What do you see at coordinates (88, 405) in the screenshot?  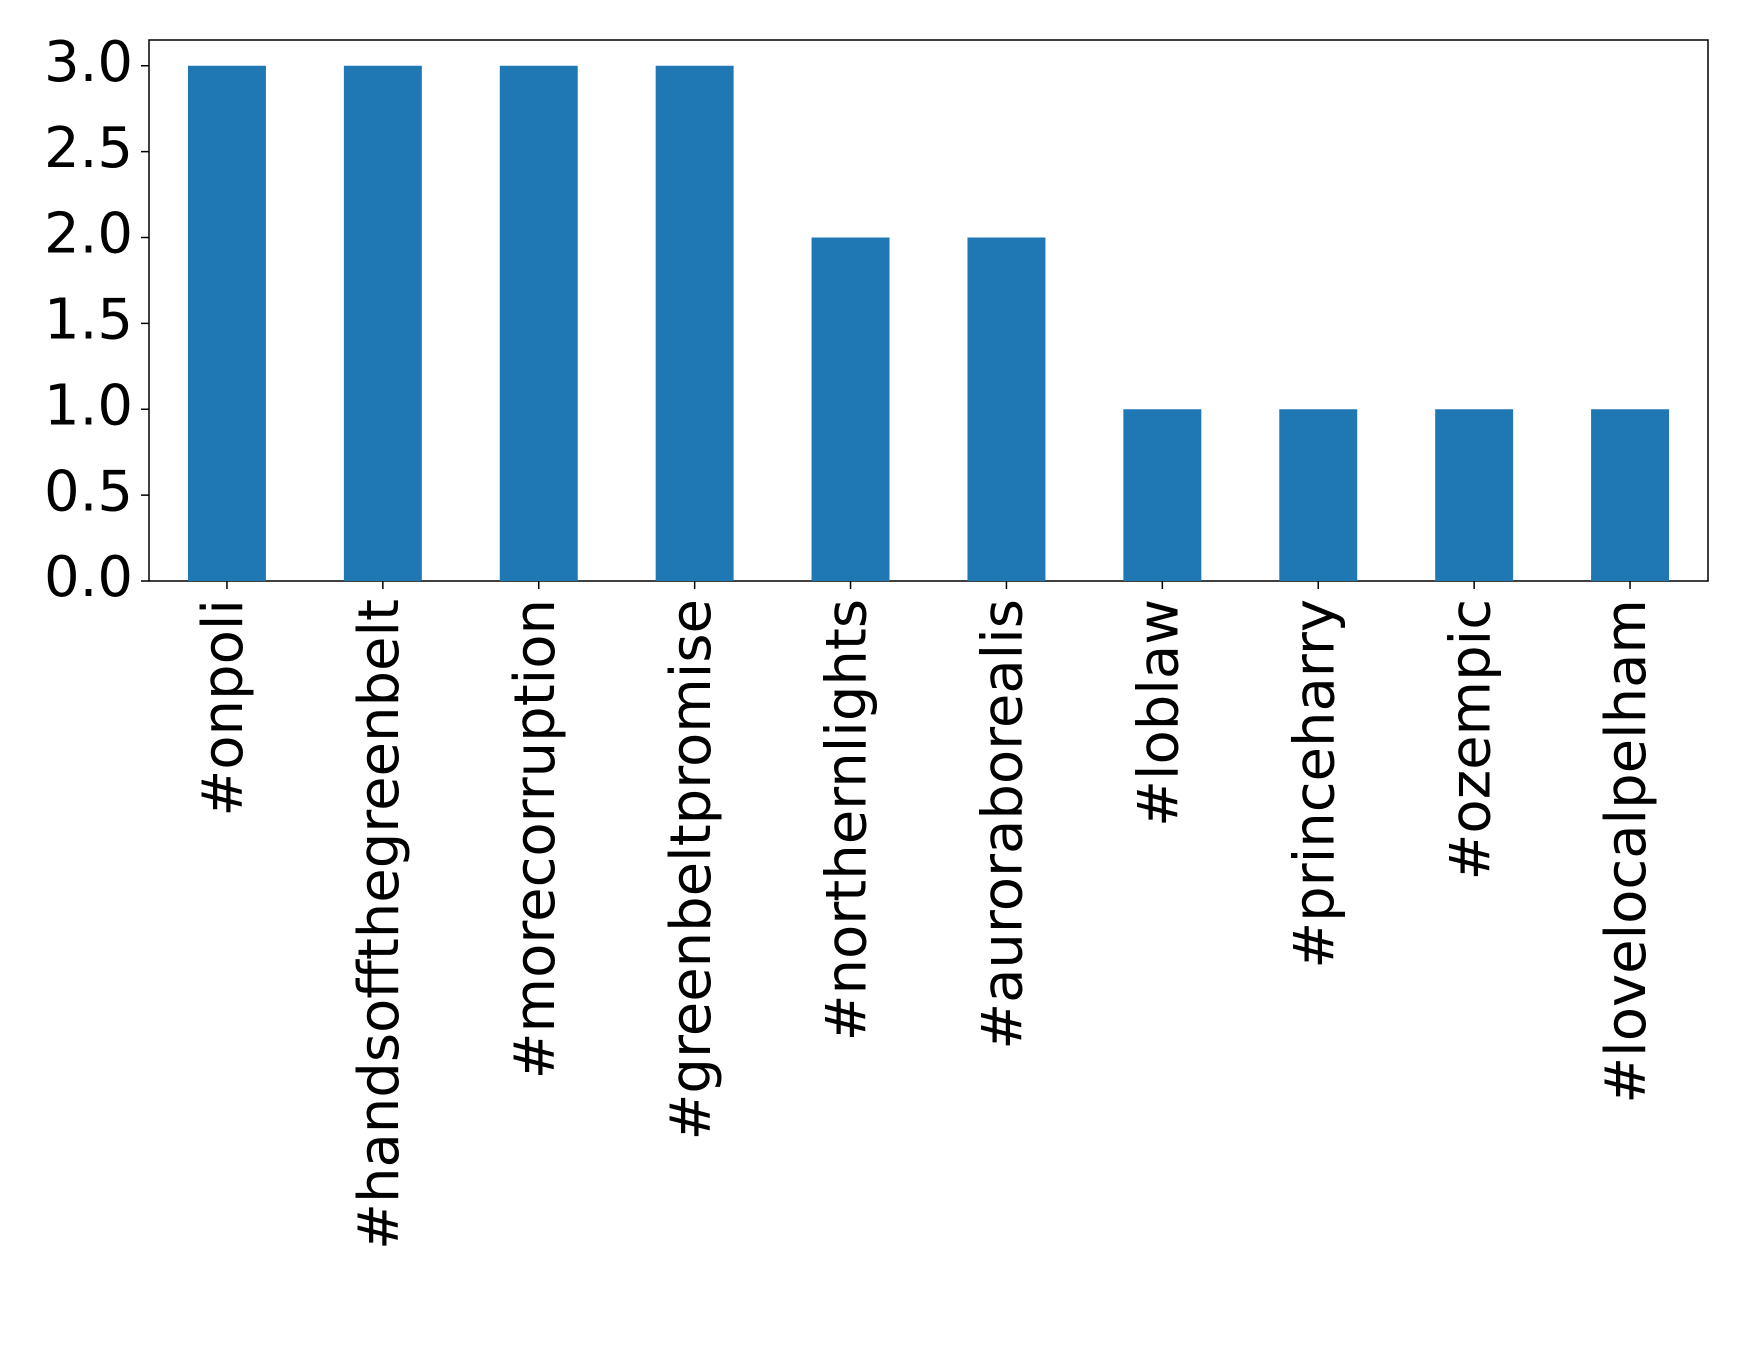 I see `y-tick-label: 1.0` at bounding box center [88, 405].